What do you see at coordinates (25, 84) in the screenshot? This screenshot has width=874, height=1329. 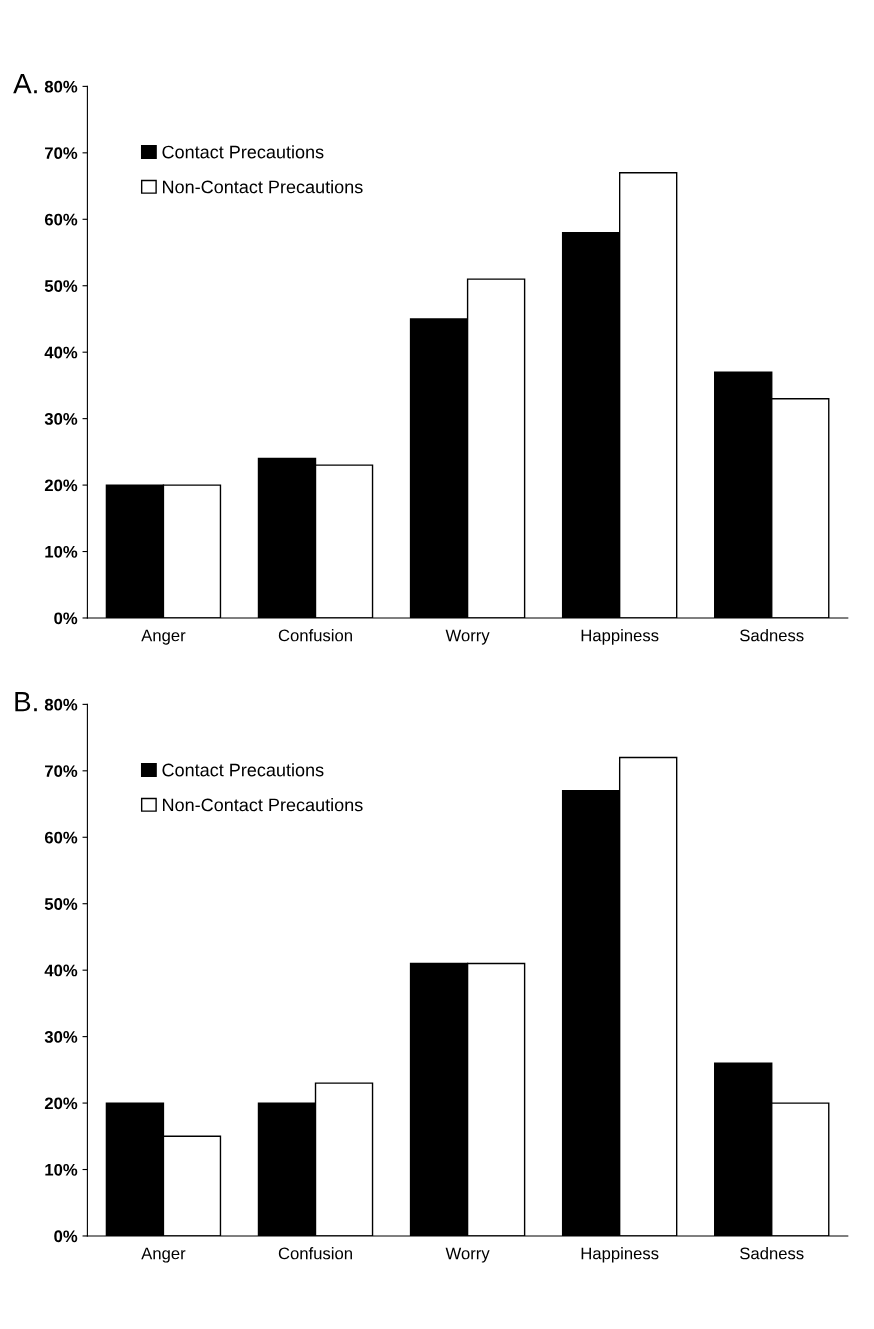 I see `chart-title: A.` at bounding box center [25, 84].